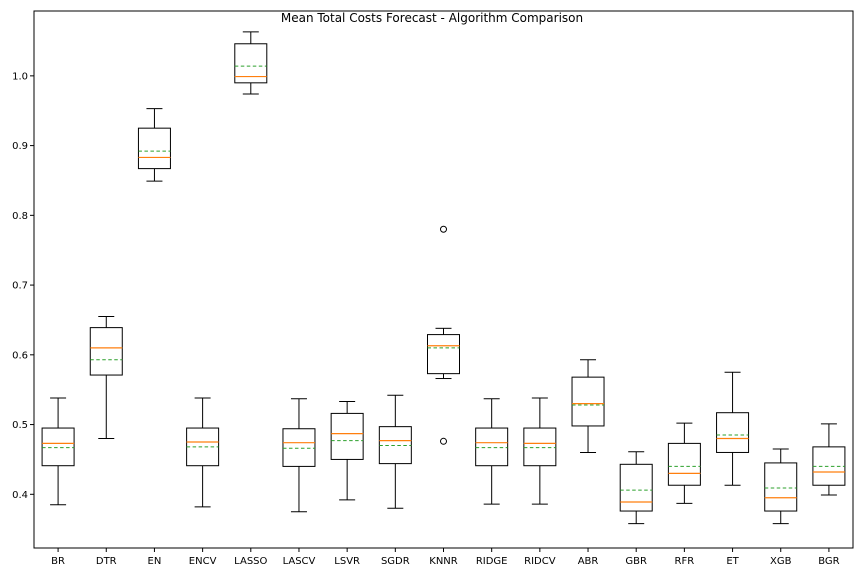  What do you see at coordinates (492, 561) in the screenshot?
I see `x-tick-label-ridge: RIDGE` at bounding box center [492, 561].